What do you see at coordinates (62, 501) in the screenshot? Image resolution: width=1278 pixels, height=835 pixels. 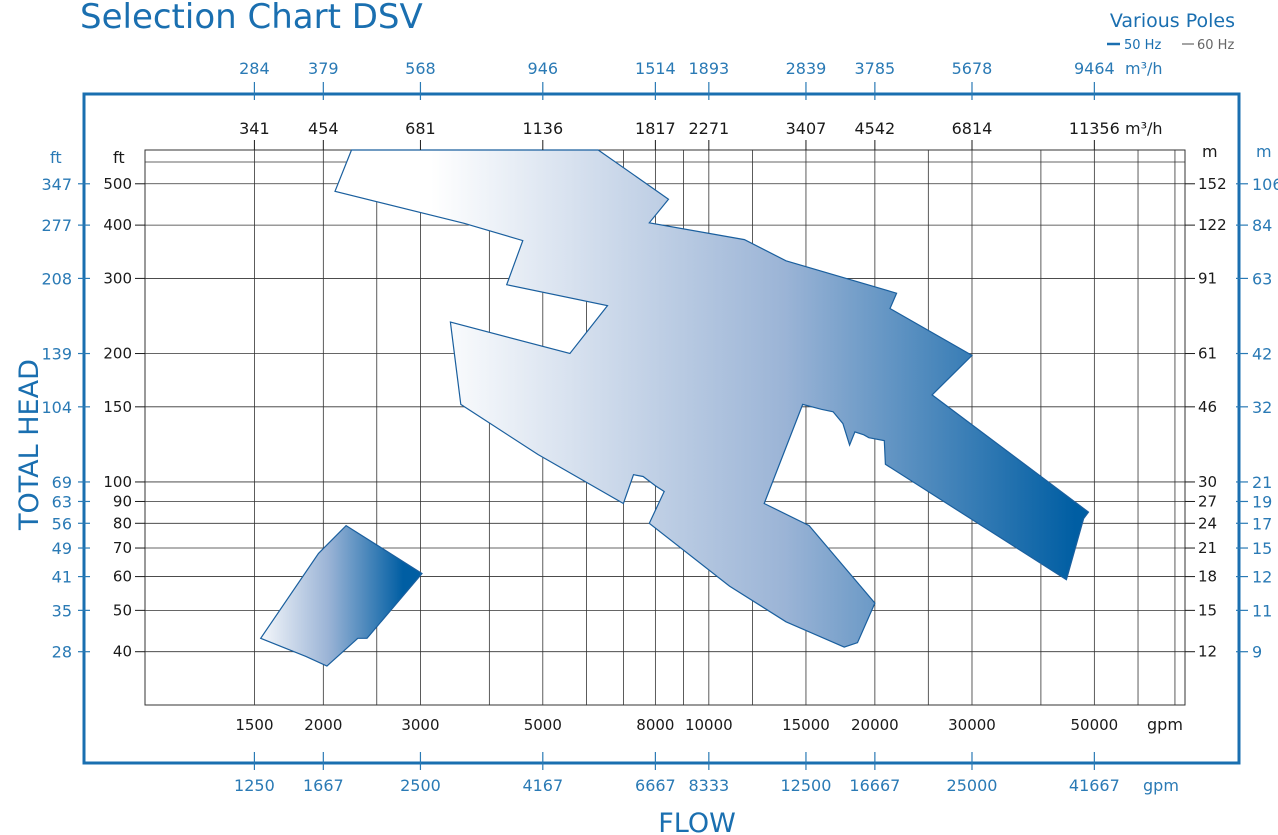 I see `tick-ft-60hz-63: 63` at bounding box center [62, 501].